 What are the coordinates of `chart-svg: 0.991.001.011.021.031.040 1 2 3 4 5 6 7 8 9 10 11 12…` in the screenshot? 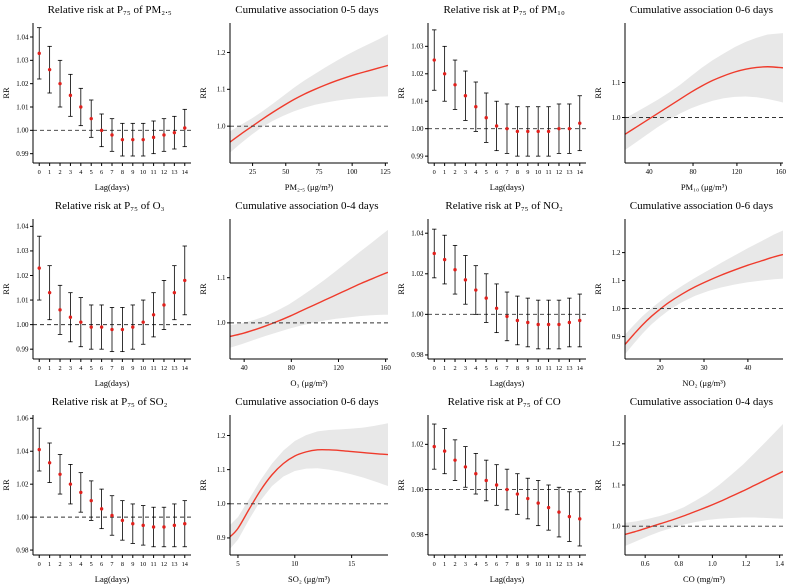 It's located at (96, 107).